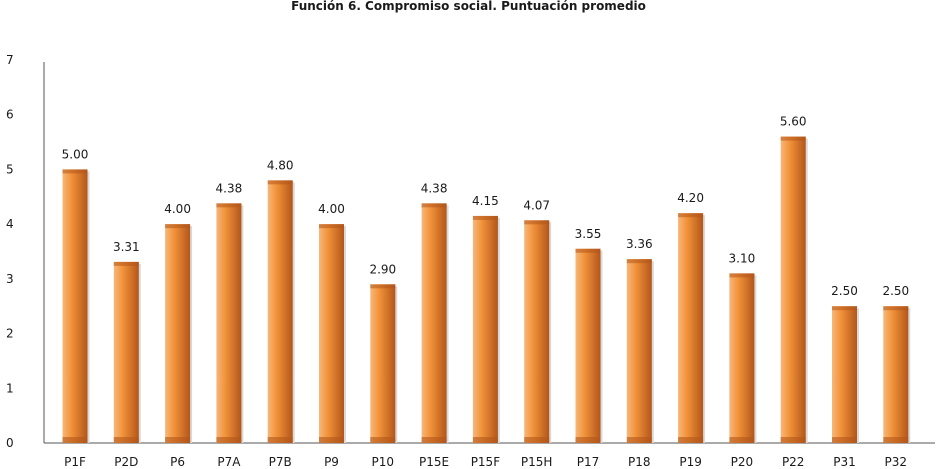  I want to click on y-tick-label: 3, so click(10, 279).